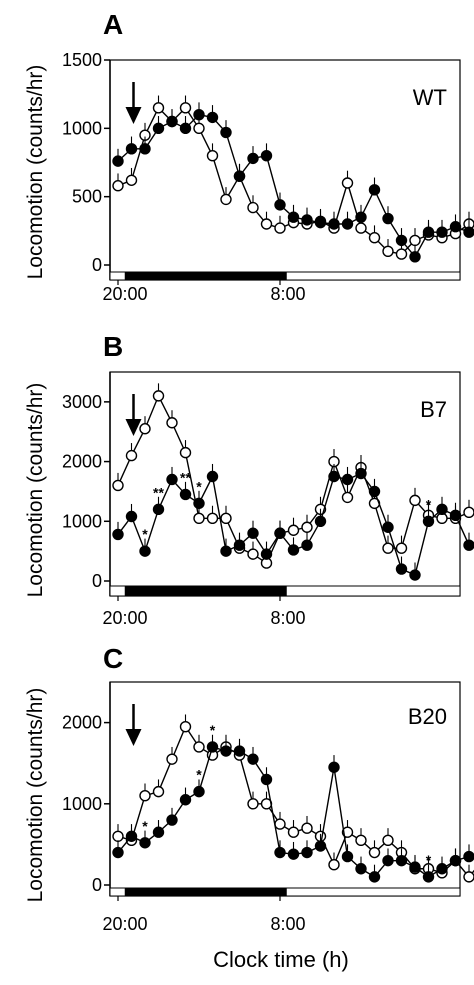 Image resolution: width=474 pixels, height=985 pixels. I want to click on strain-label-b: B7, so click(433, 409).